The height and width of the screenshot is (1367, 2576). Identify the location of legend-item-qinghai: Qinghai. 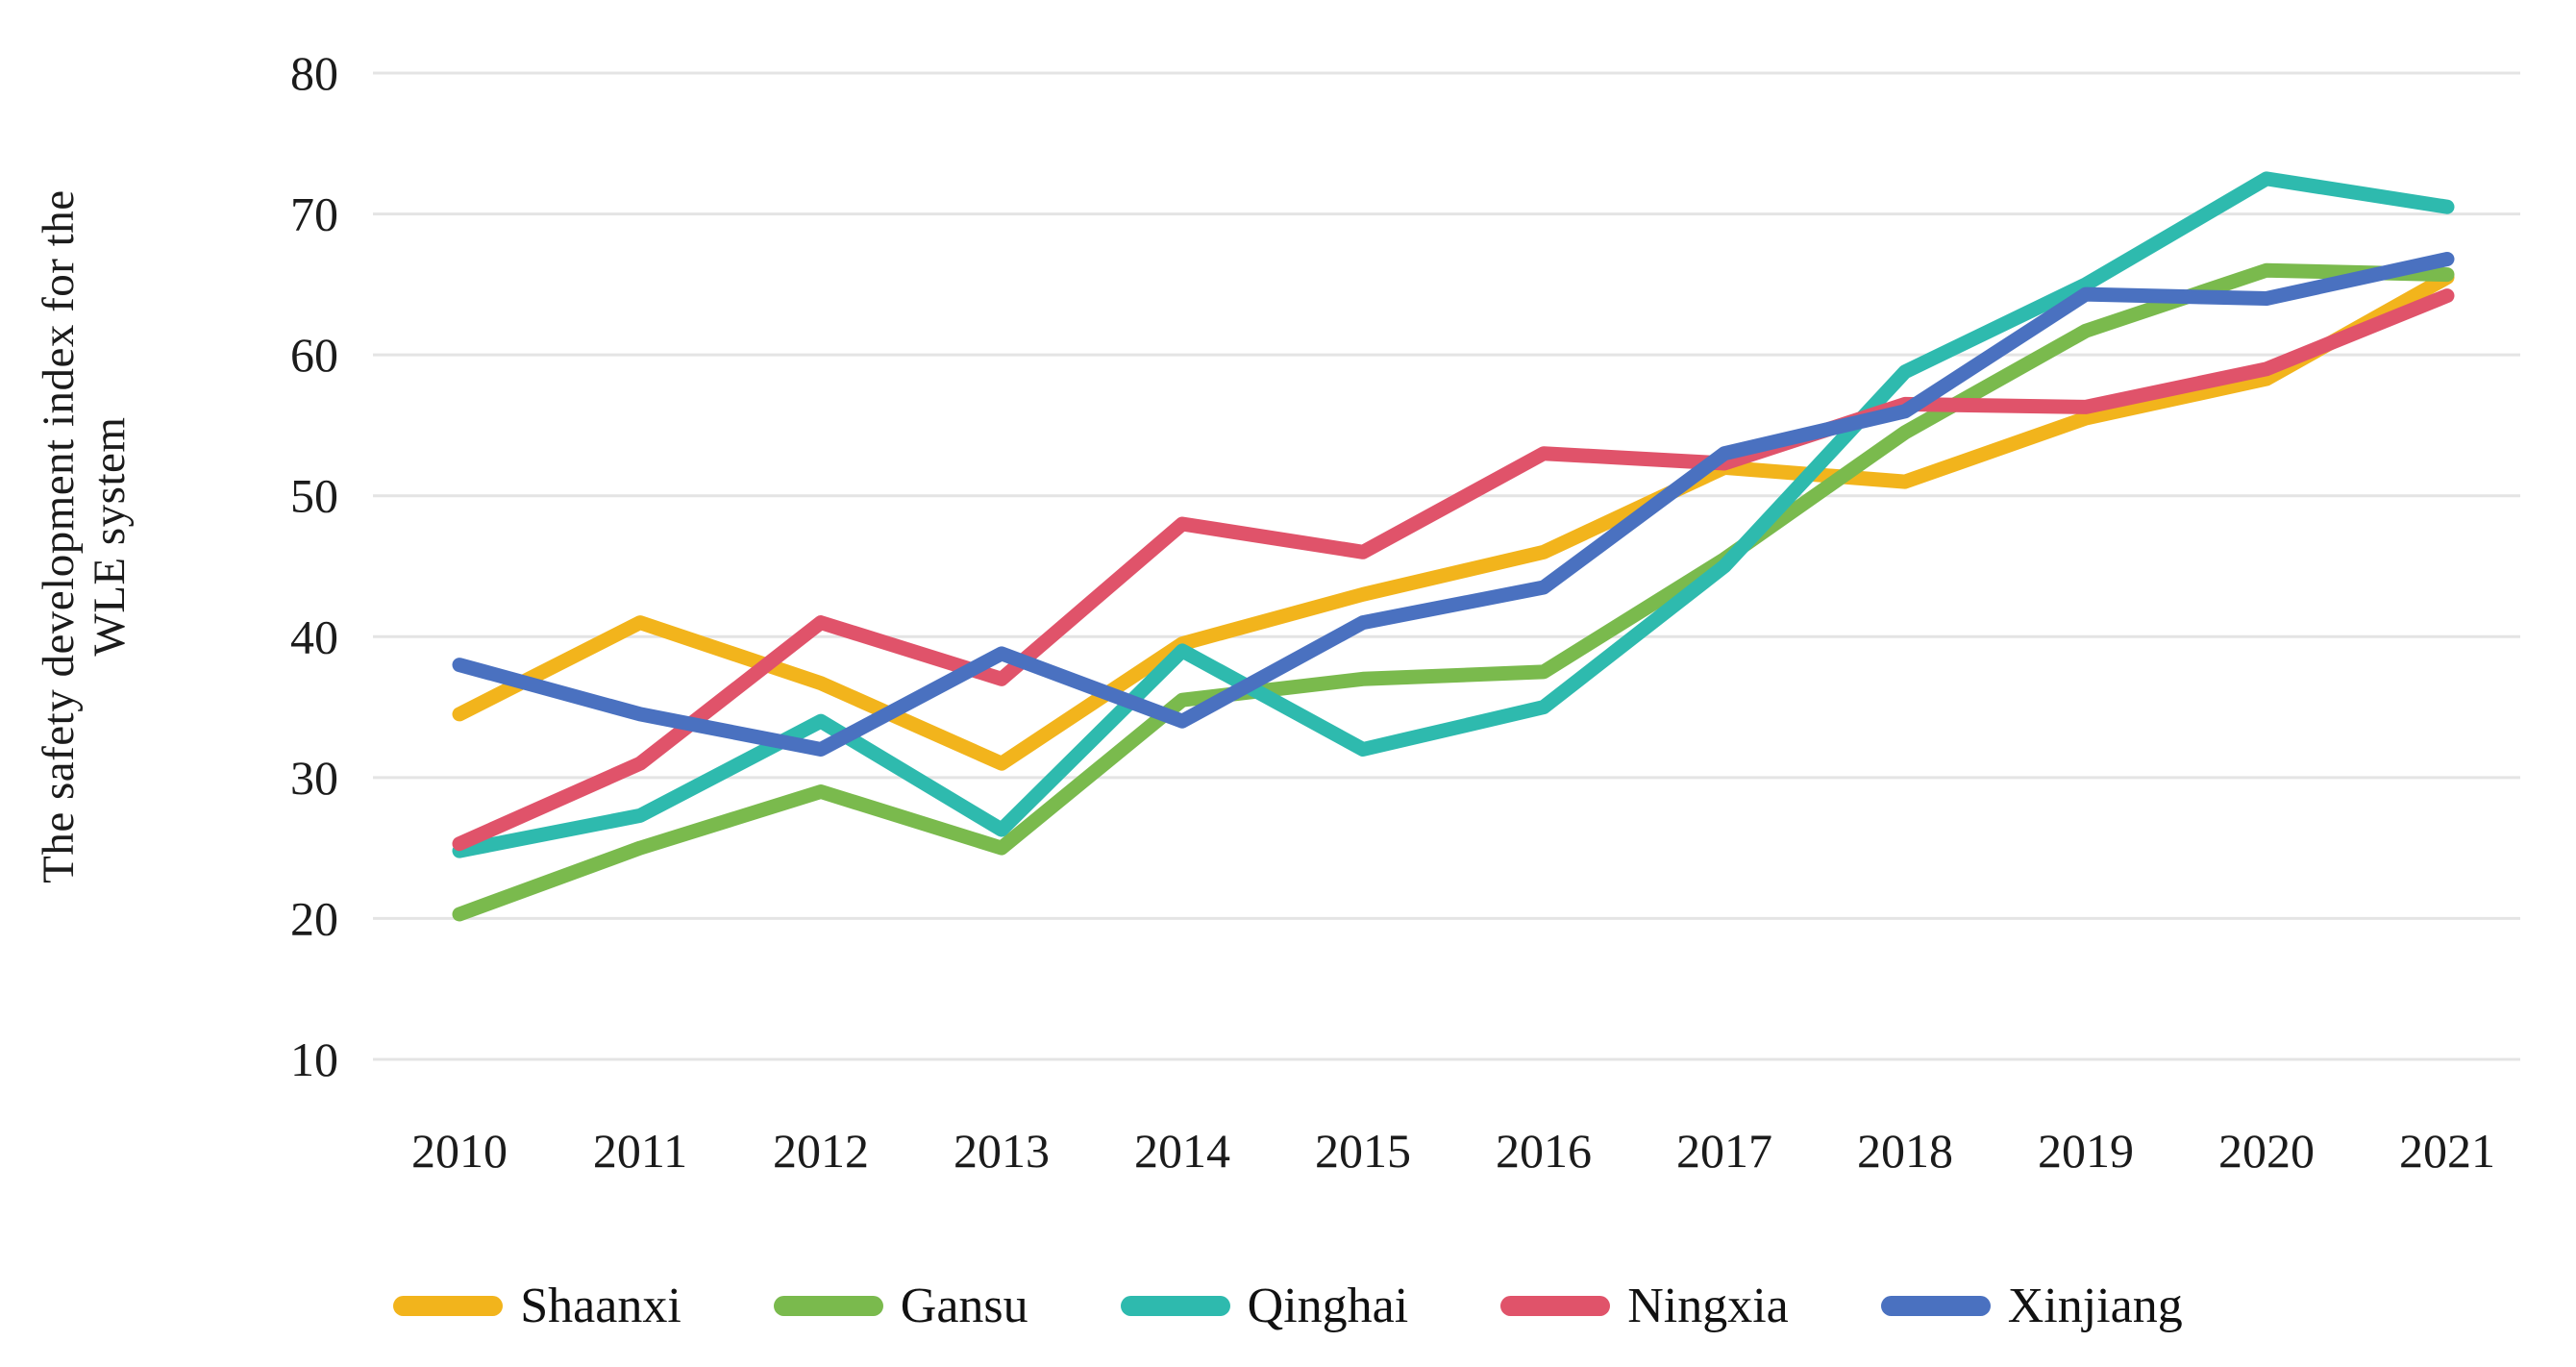
(1264, 1306).